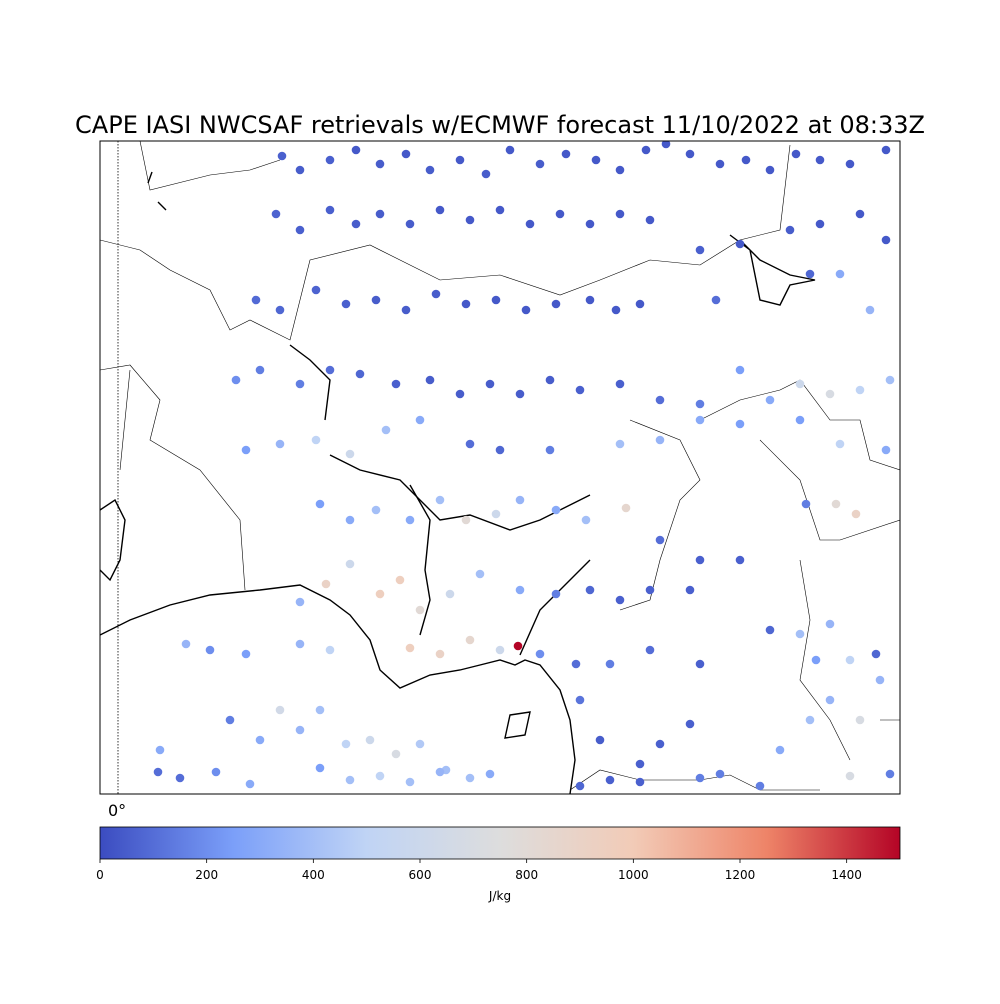 This screenshot has width=1000, height=1004. I want to click on colorbar-tick-label: 1200, so click(740, 875).